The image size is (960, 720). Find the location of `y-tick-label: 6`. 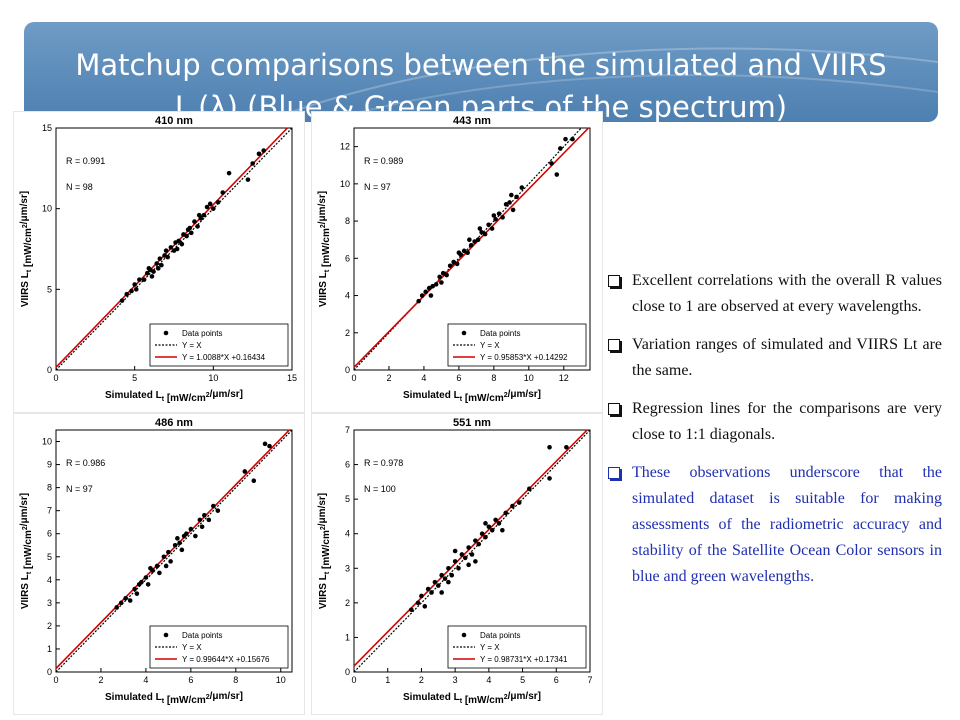

y-tick-label: 6 is located at coordinates (347, 258).